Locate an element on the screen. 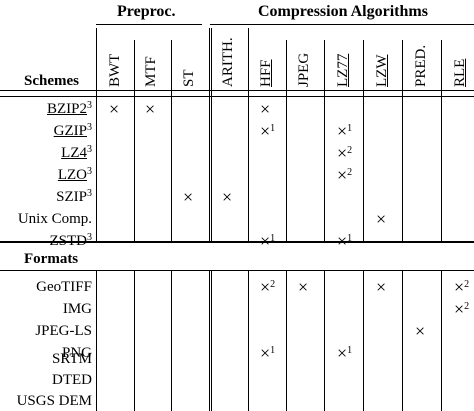 The height and width of the screenshot is (411, 474). group-header-compression: Compression Algorithms is located at coordinates (343, 11).